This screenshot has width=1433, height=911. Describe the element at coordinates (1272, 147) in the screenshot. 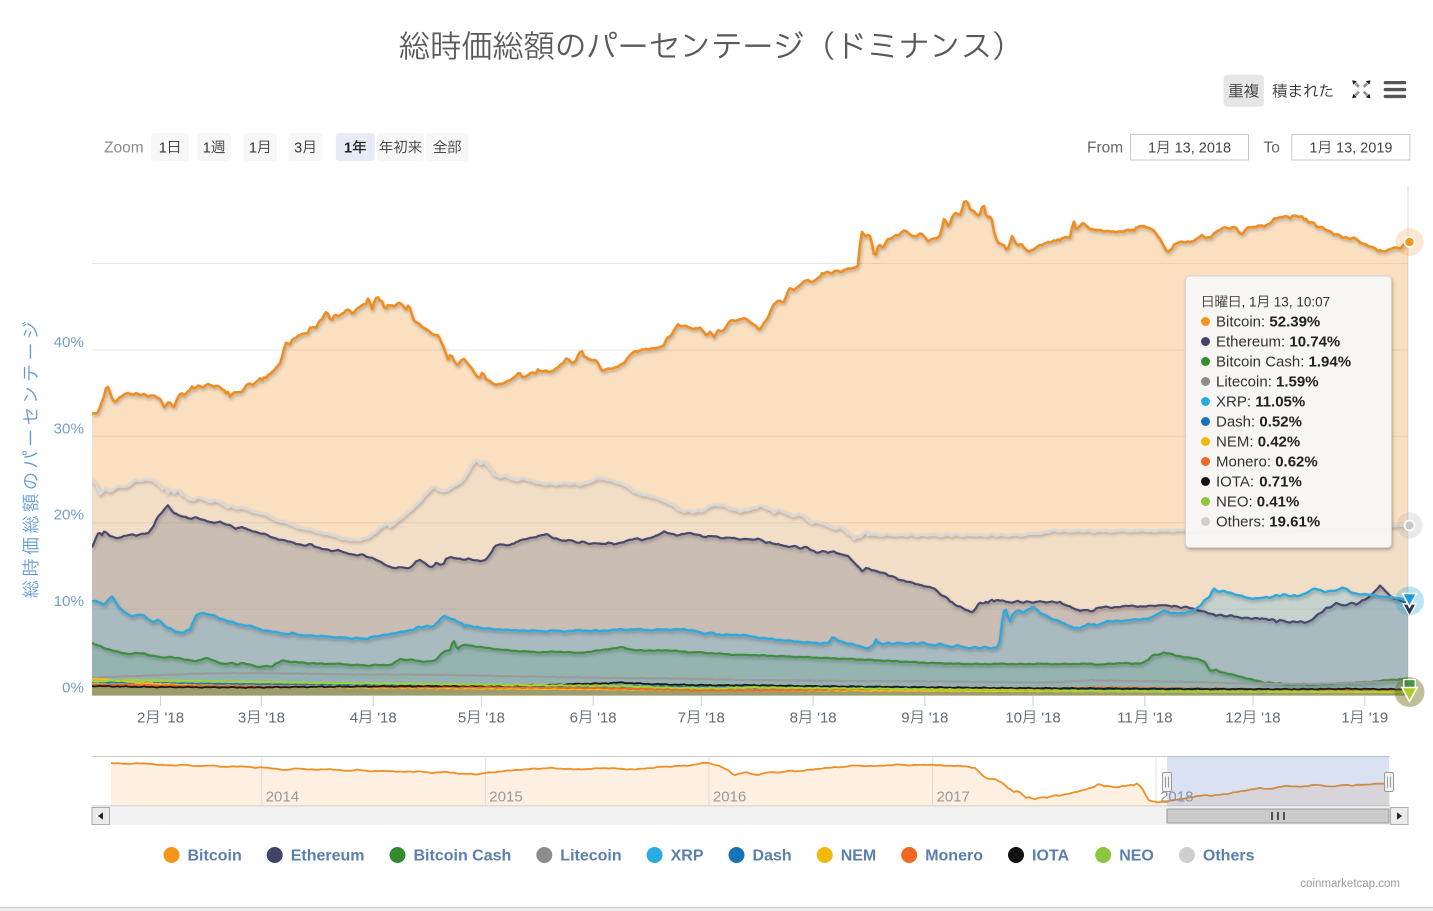

I see `svg-text: To` at that location.